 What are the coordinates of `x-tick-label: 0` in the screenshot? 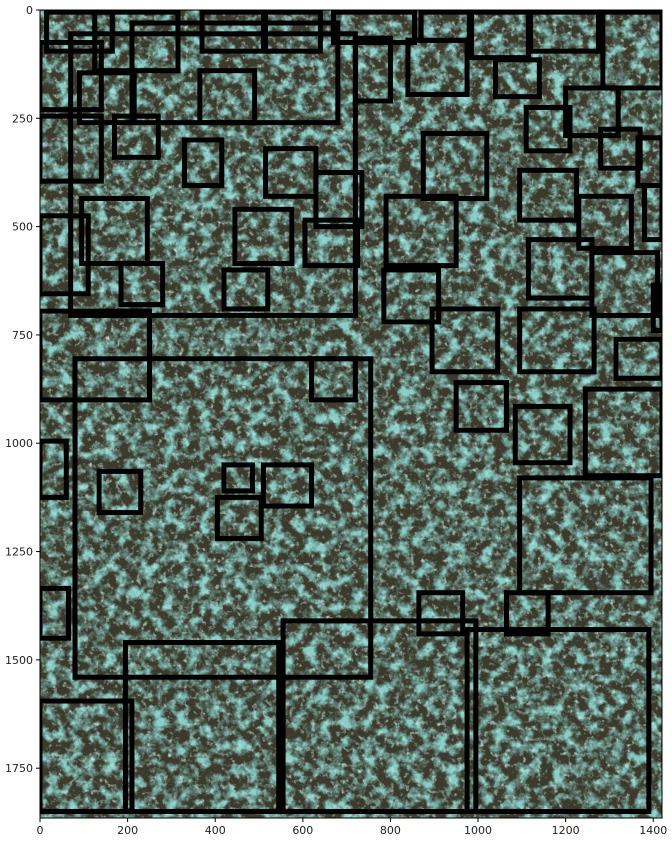 It's located at (40, 830).